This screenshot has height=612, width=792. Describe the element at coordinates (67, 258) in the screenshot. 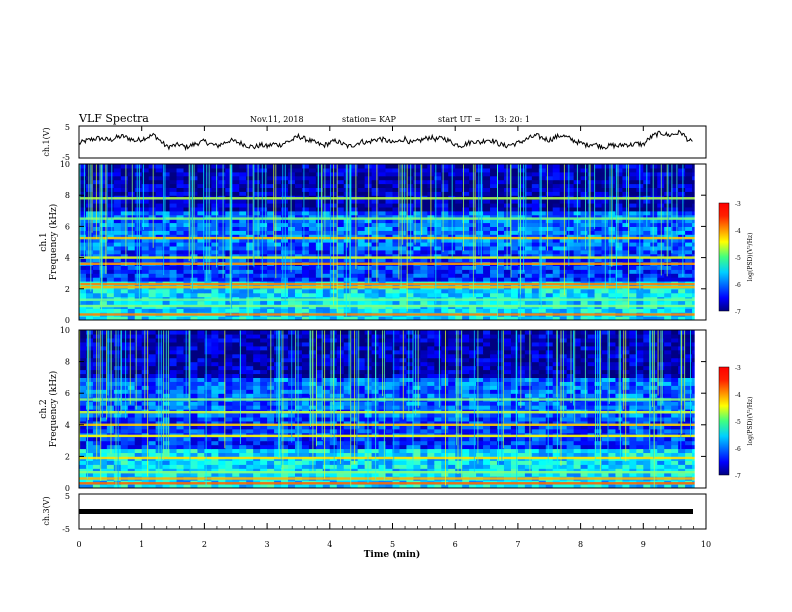

I see `freq-tick-label: 4` at that location.